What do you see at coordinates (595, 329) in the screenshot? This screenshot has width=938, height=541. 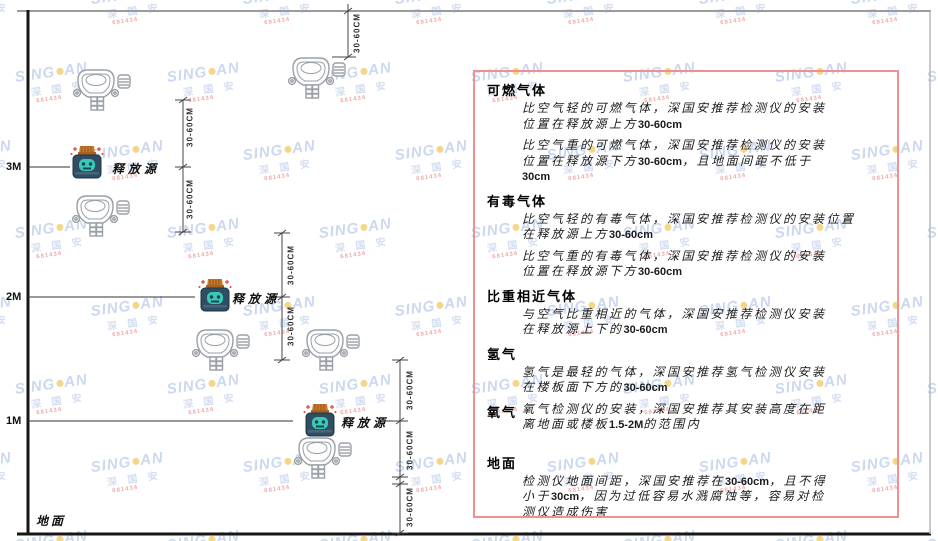 I see `paragraph-line: 在释放源上下的30-60cm` at bounding box center [595, 329].